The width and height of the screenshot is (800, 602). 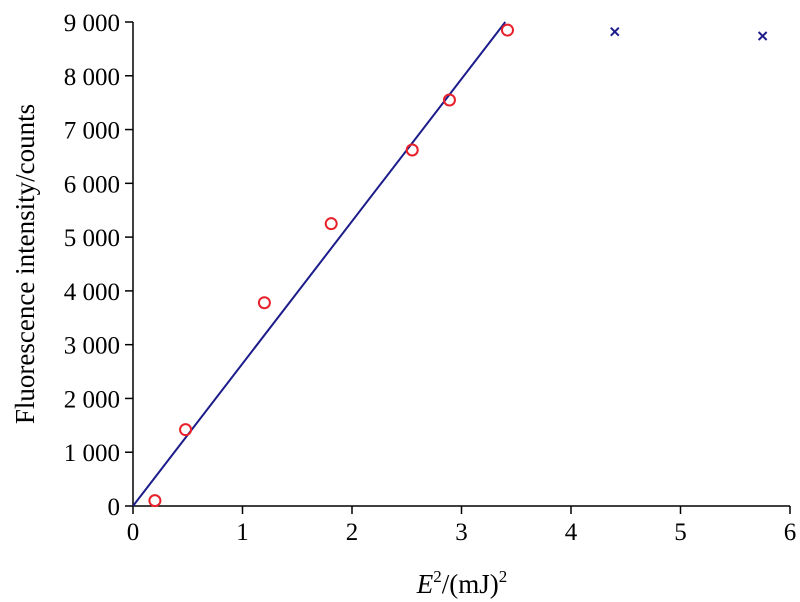 What do you see at coordinates (425, 584) in the screenshot?
I see `x-axis-label-variable: E` at bounding box center [425, 584].